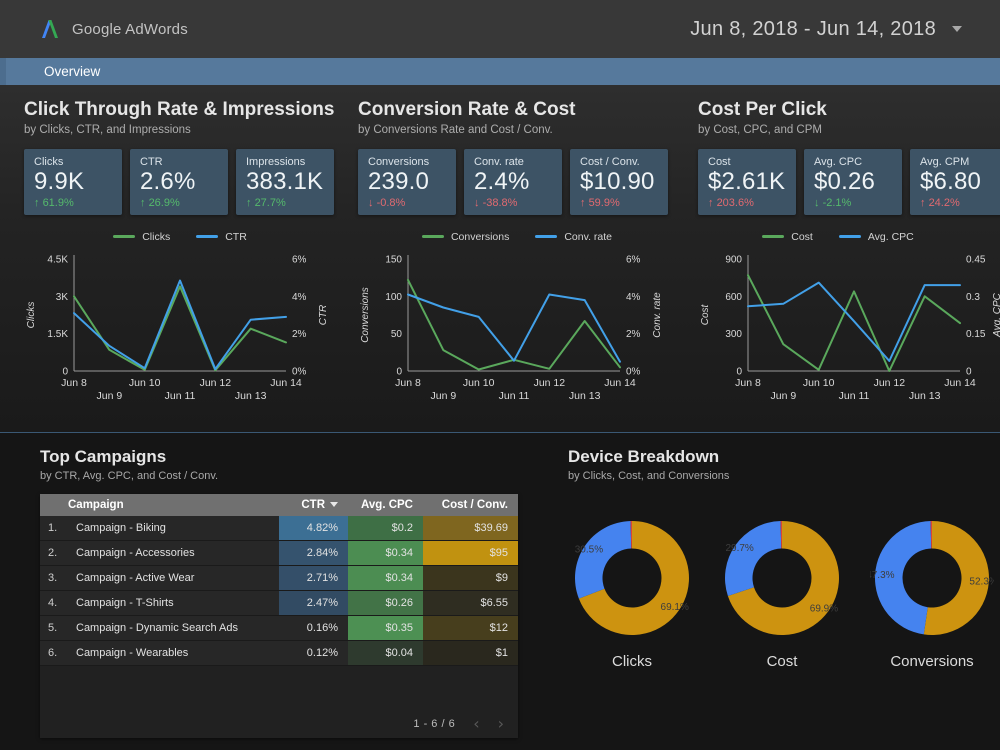 This screenshot has height=750, width=1000. I want to click on ctr-cell: 0.12%, so click(313, 653).